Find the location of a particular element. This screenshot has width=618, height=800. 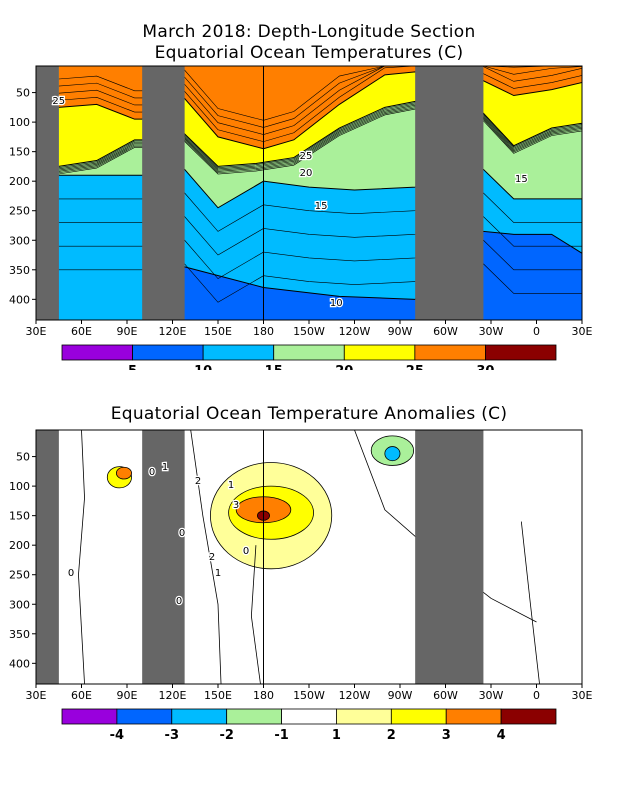

temp-y-tick-label: 350 is located at coordinates (19, 270).